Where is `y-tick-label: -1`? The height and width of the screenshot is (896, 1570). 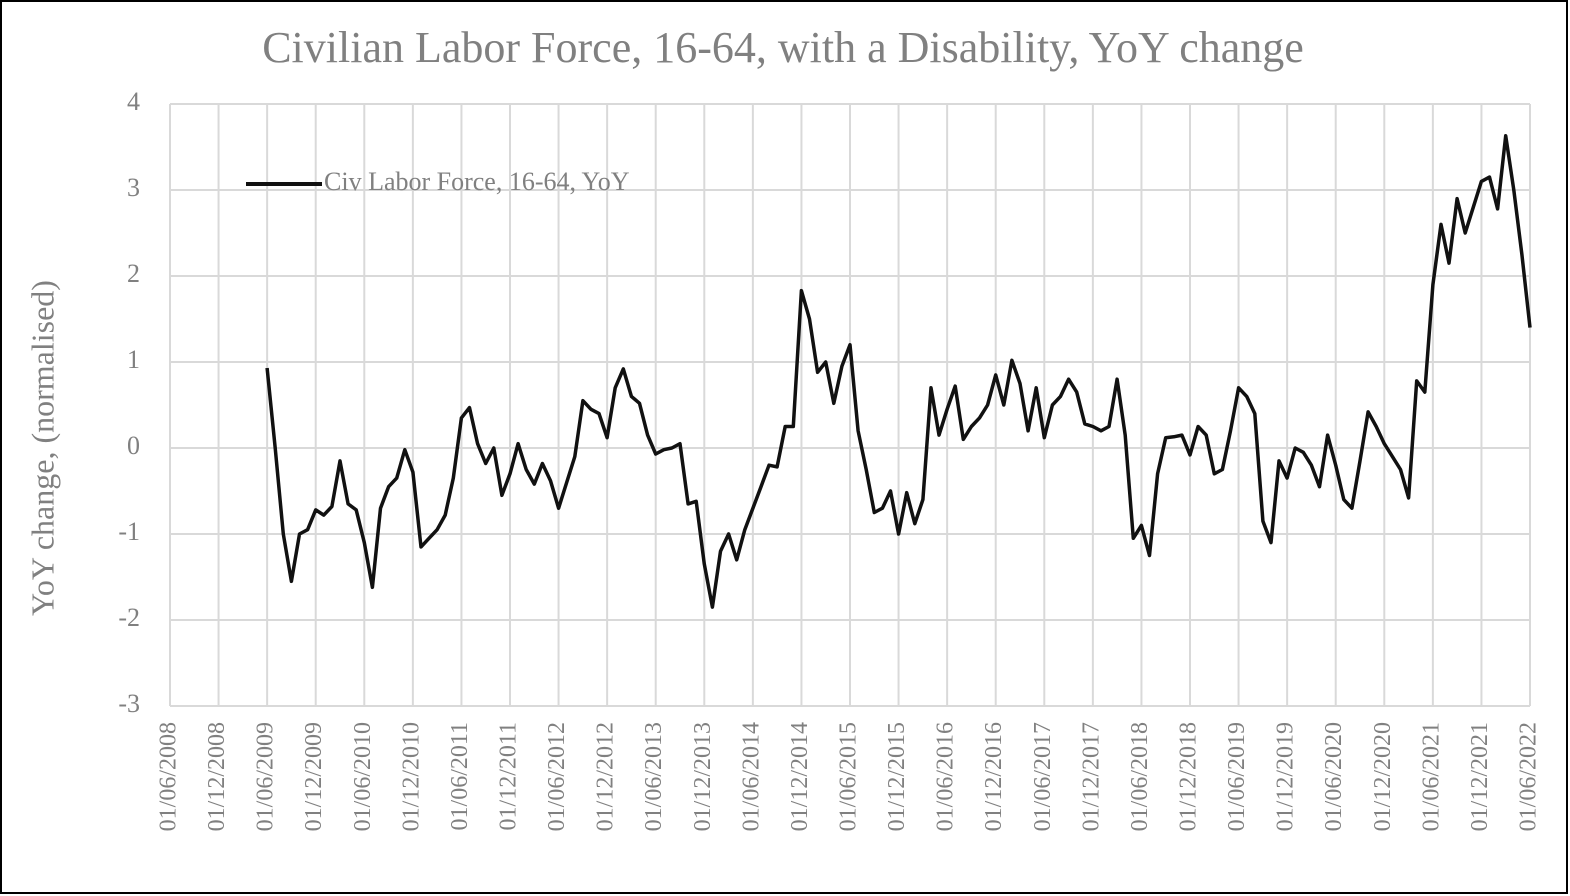 y-tick-label: -1 is located at coordinates (129, 531).